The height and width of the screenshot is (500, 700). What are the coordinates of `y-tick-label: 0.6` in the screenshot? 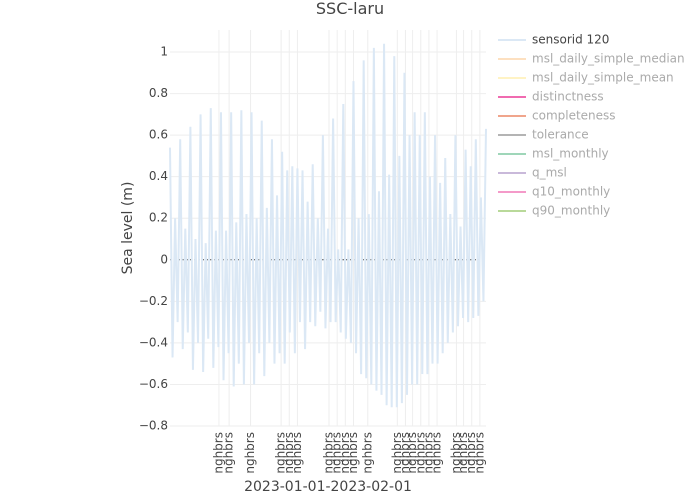 It's located at (158, 135).